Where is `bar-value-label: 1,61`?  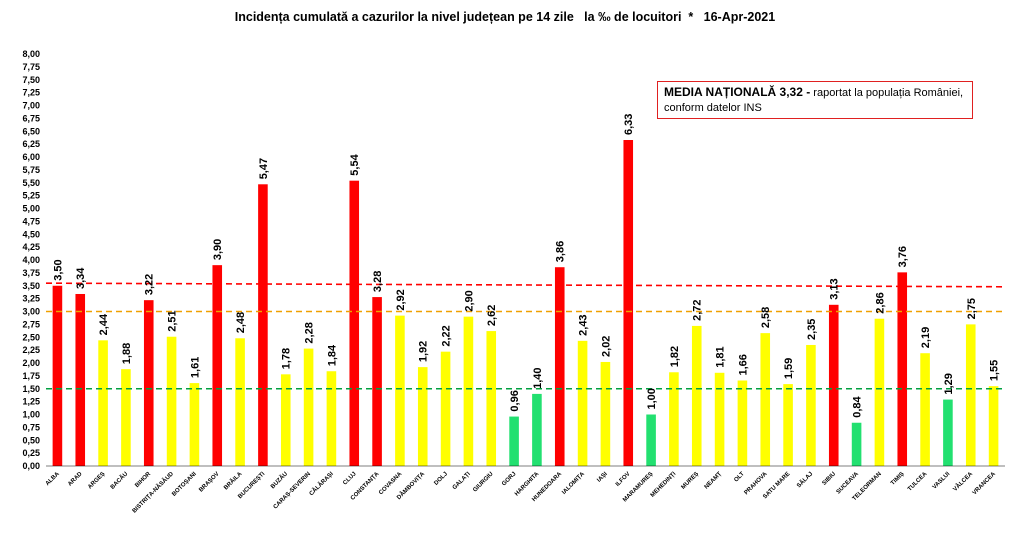 bar-value-label: 1,61 is located at coordinates (195, 367).